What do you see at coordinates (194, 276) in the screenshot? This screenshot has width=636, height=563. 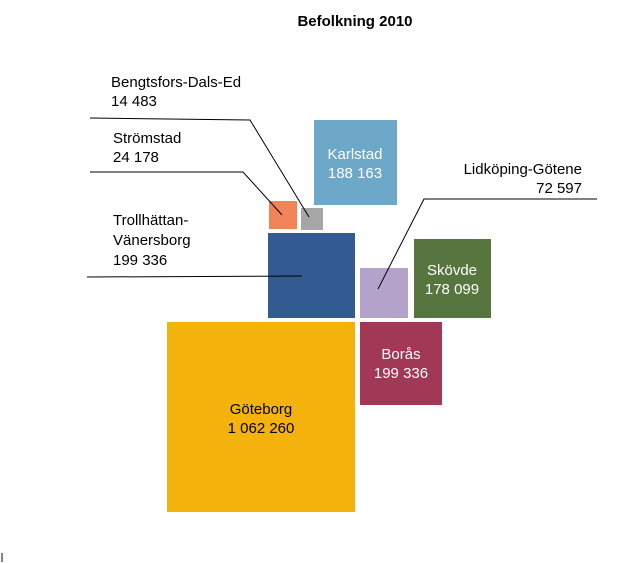 I see `leader-trollhattan-vanersborg` at bounding box center [194, 276].